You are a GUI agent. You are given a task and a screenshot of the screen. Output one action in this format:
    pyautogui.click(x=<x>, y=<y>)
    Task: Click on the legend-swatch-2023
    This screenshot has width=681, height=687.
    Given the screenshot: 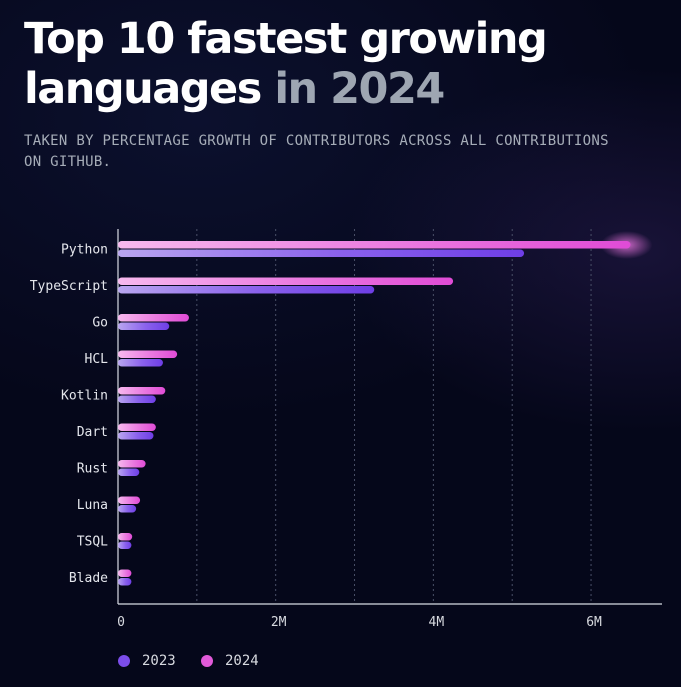 What is the action you would take?
    pyautogui.click(x=124, y=661)
    